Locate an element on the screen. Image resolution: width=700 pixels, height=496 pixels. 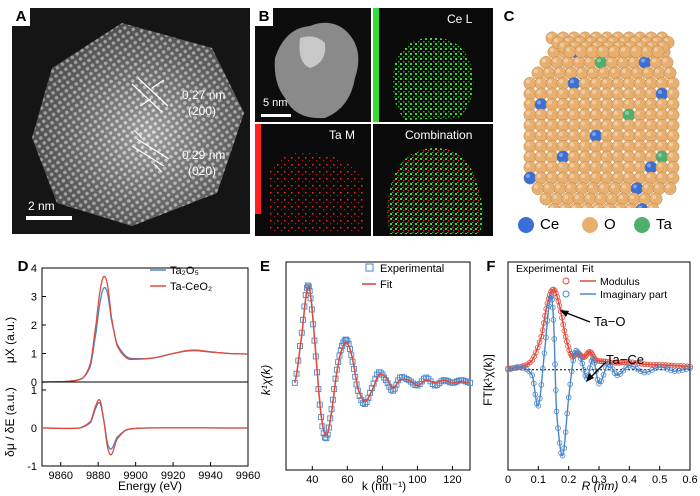
d-spacing-1-value: 0.27 nm is located at coordinates (204, 95).